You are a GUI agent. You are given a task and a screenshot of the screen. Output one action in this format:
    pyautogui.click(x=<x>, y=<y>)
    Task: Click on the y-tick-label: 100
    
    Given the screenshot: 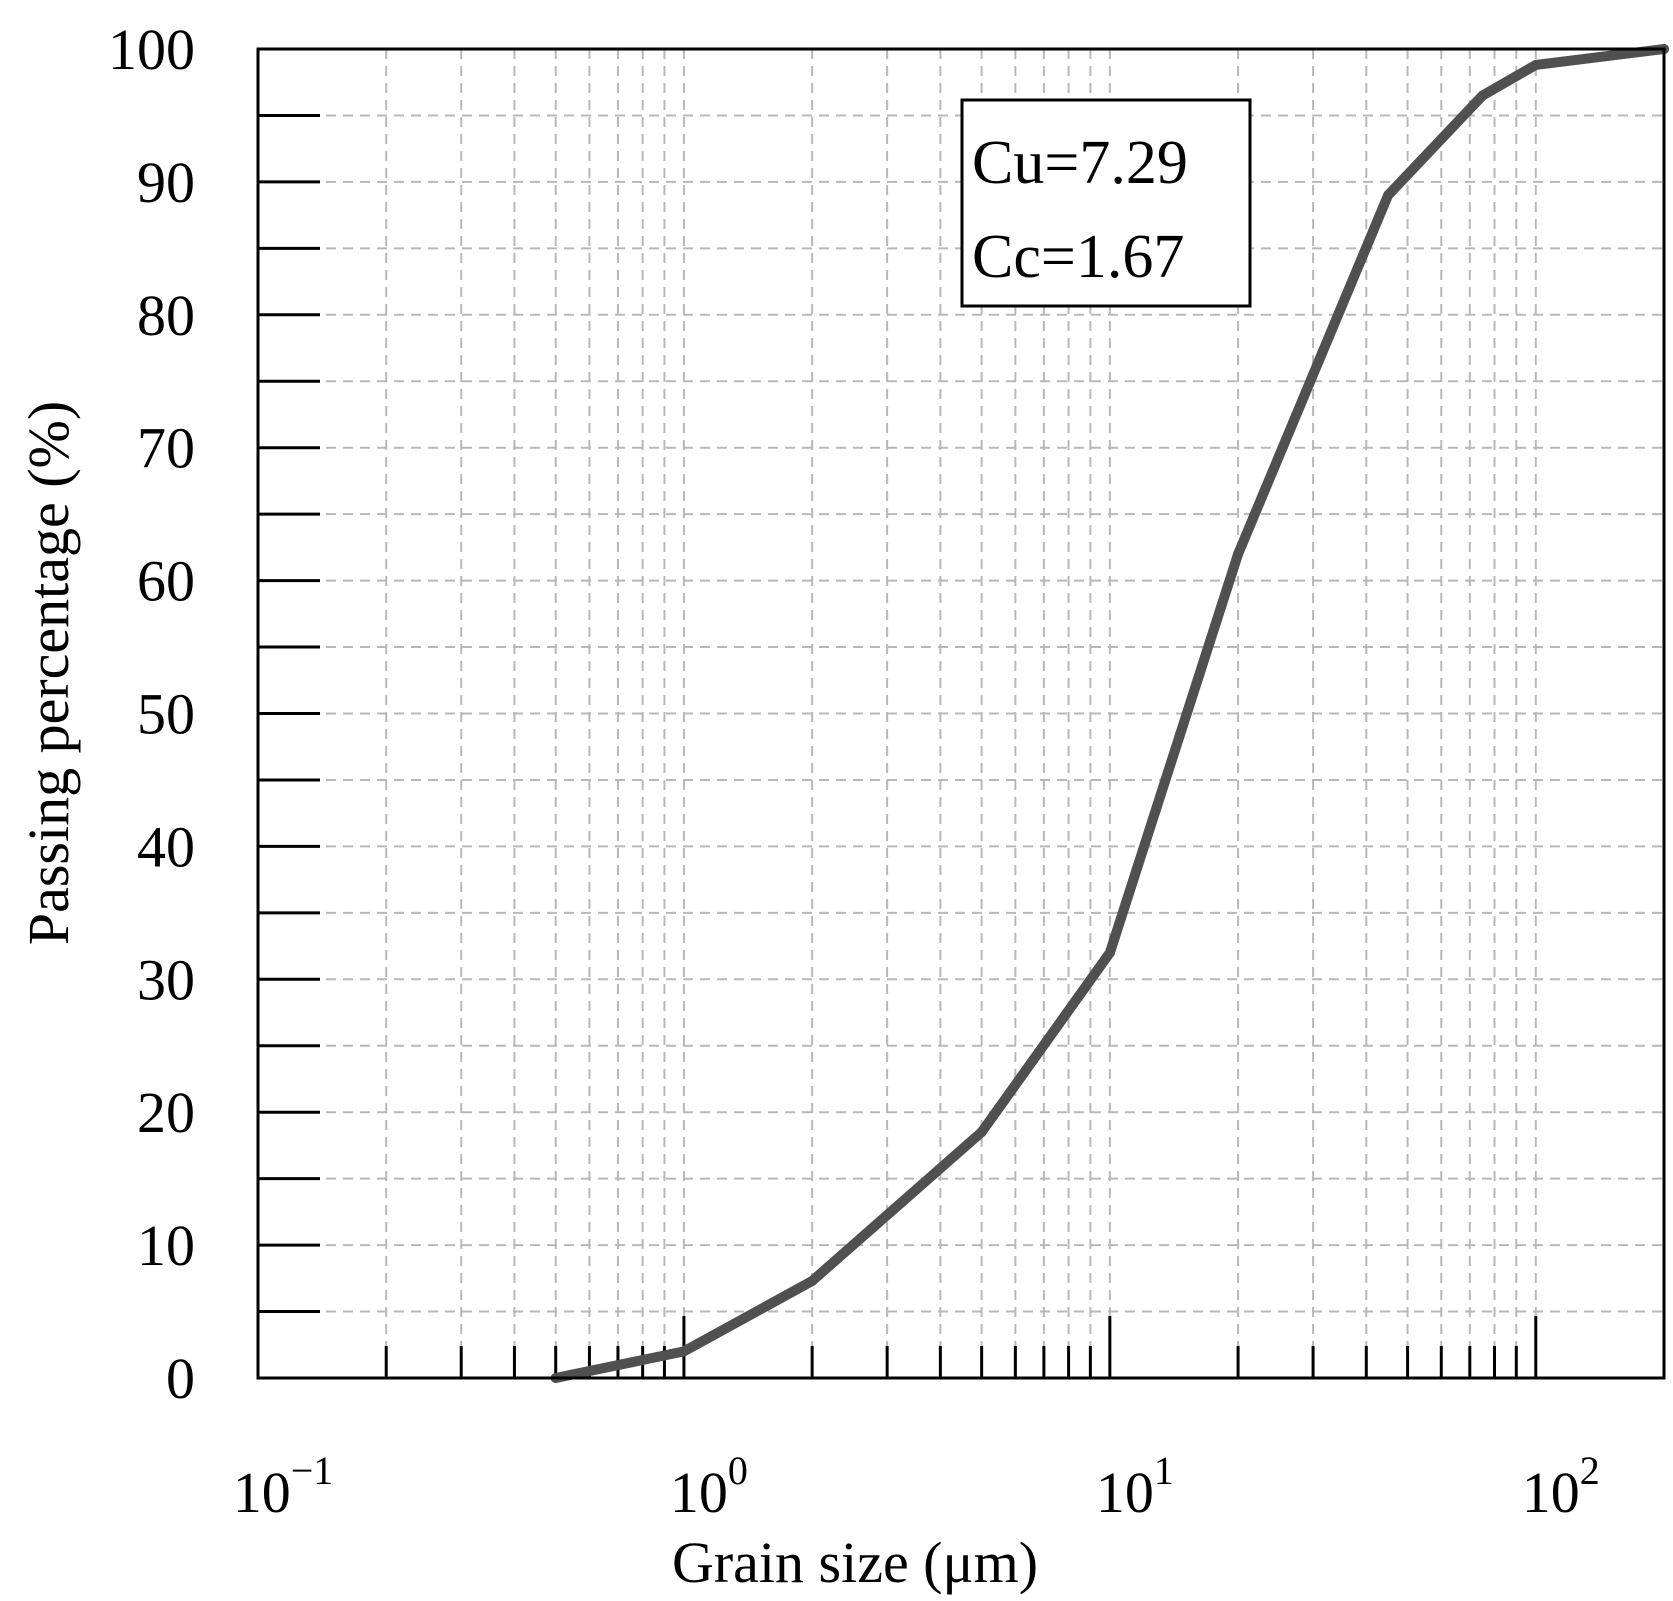 What is the action you would take?
    pyautogui.click(x=151, y=49)
    